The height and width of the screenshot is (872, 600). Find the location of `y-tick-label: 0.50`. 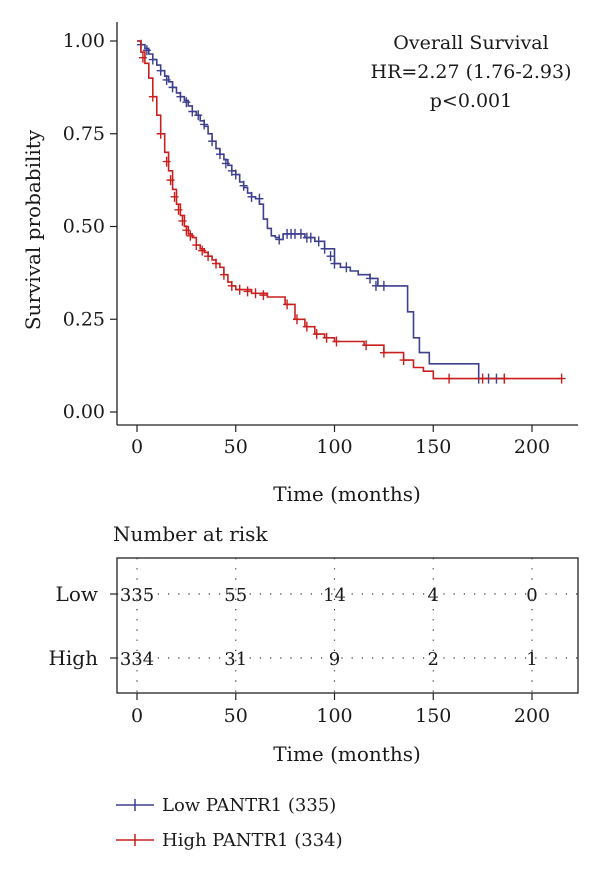

y-tick-label: 0.50 is located at coordinates (84, 227).